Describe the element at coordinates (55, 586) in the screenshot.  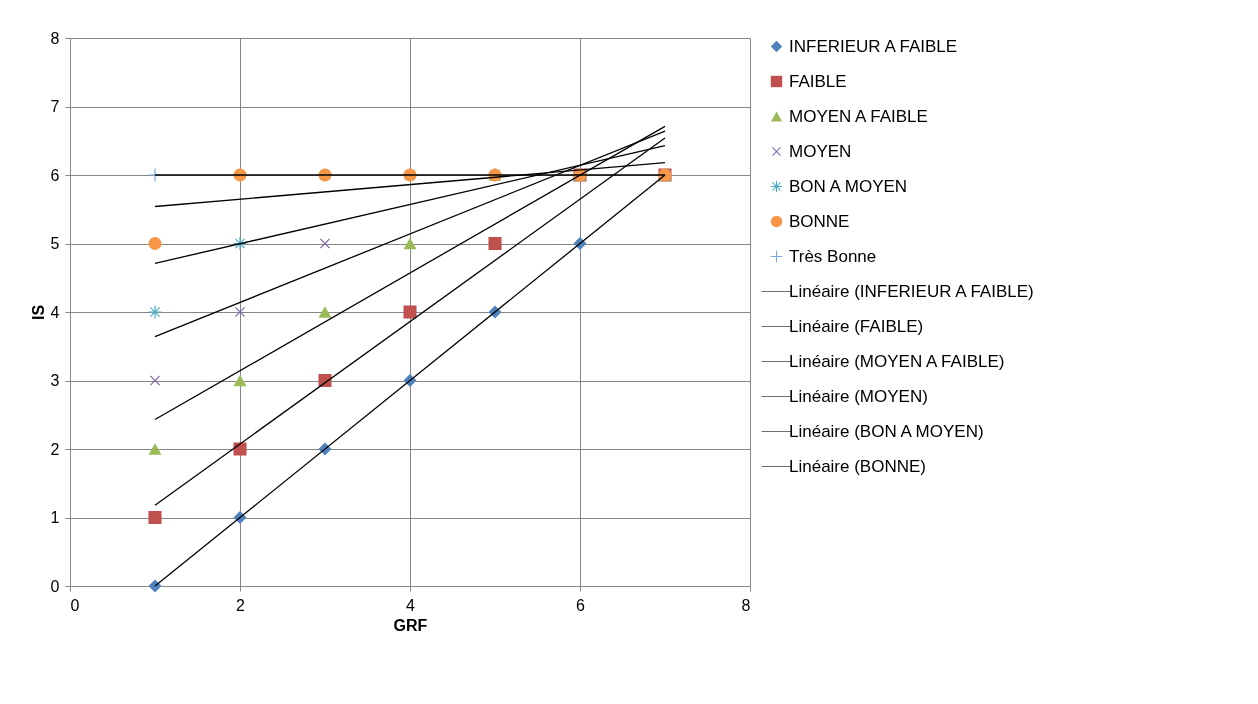
I see `y-tick-label: 0` at that location.